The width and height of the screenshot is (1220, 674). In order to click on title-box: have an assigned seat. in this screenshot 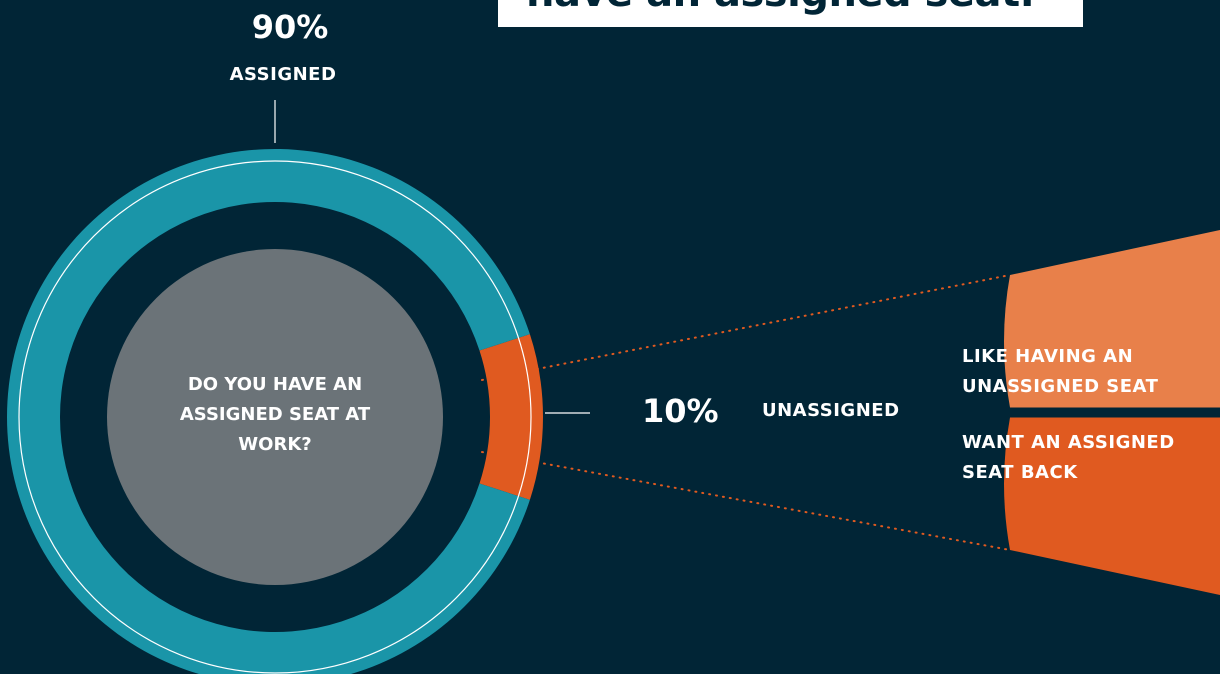, I will do `click(790, 13)`.